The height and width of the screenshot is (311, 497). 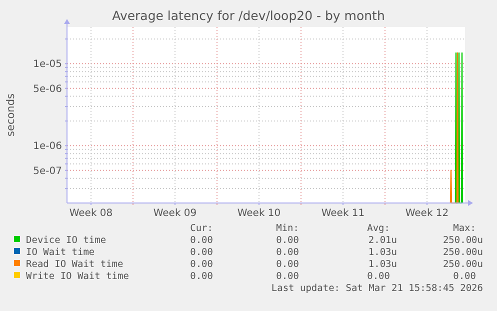 I want to click on legend-label: IO Wait time, so click(x=60, y=252).